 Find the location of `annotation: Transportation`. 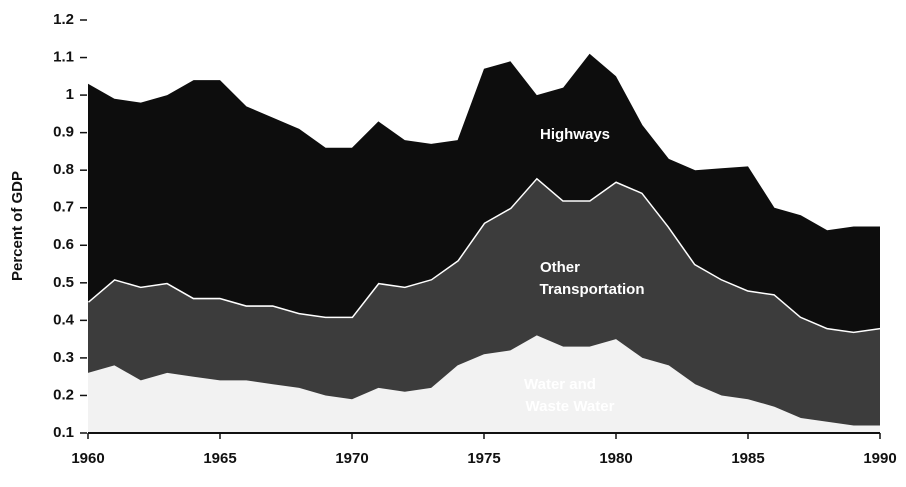

annotation: Transportation is located at coordinates (591, 289).